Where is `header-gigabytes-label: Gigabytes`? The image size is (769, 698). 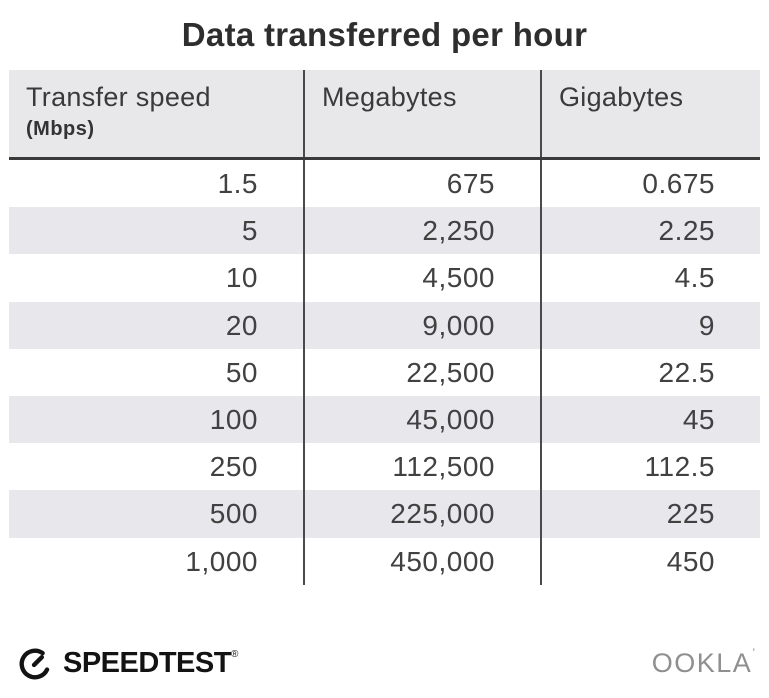
header-gigabytes-label: Gigabytes is located at coordinates (621, 97).